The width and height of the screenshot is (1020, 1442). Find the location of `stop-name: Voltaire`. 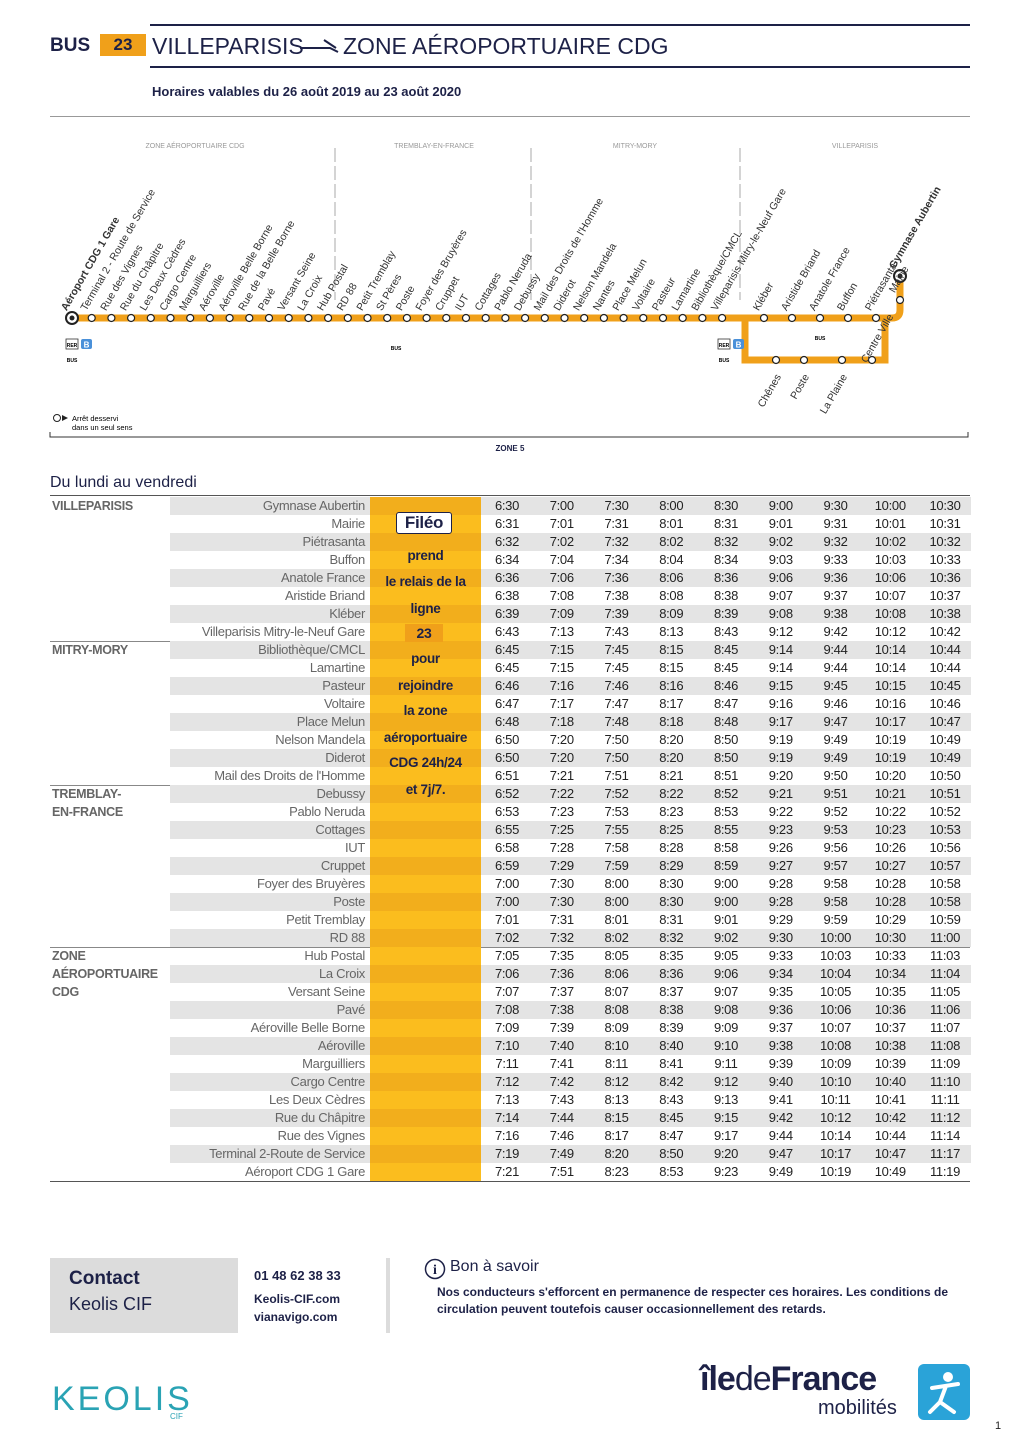

stop-name: Voltaire is located at coordinates (344, 703).